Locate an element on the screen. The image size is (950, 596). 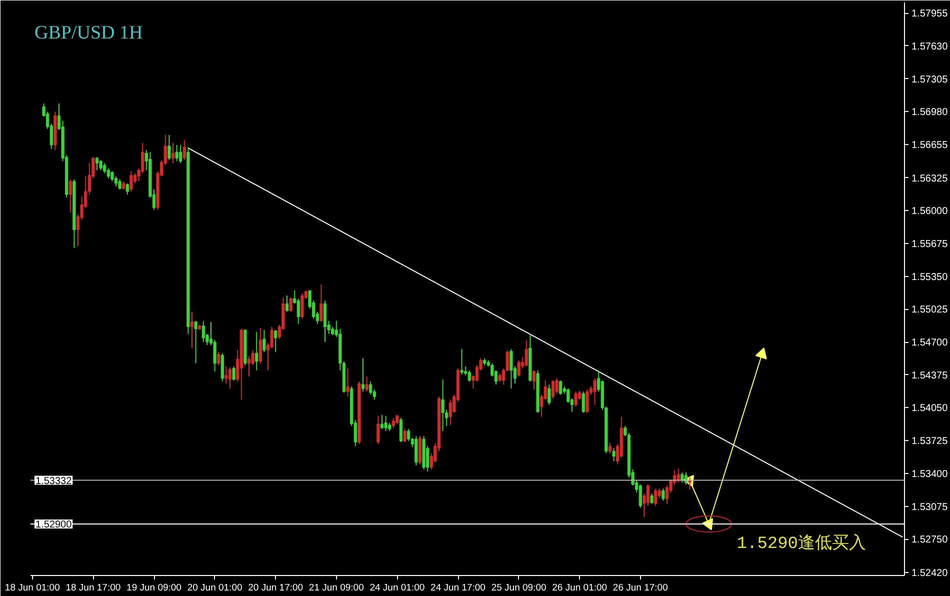
y-tick-label: 1.53075 is located at coordinates (930, 507).